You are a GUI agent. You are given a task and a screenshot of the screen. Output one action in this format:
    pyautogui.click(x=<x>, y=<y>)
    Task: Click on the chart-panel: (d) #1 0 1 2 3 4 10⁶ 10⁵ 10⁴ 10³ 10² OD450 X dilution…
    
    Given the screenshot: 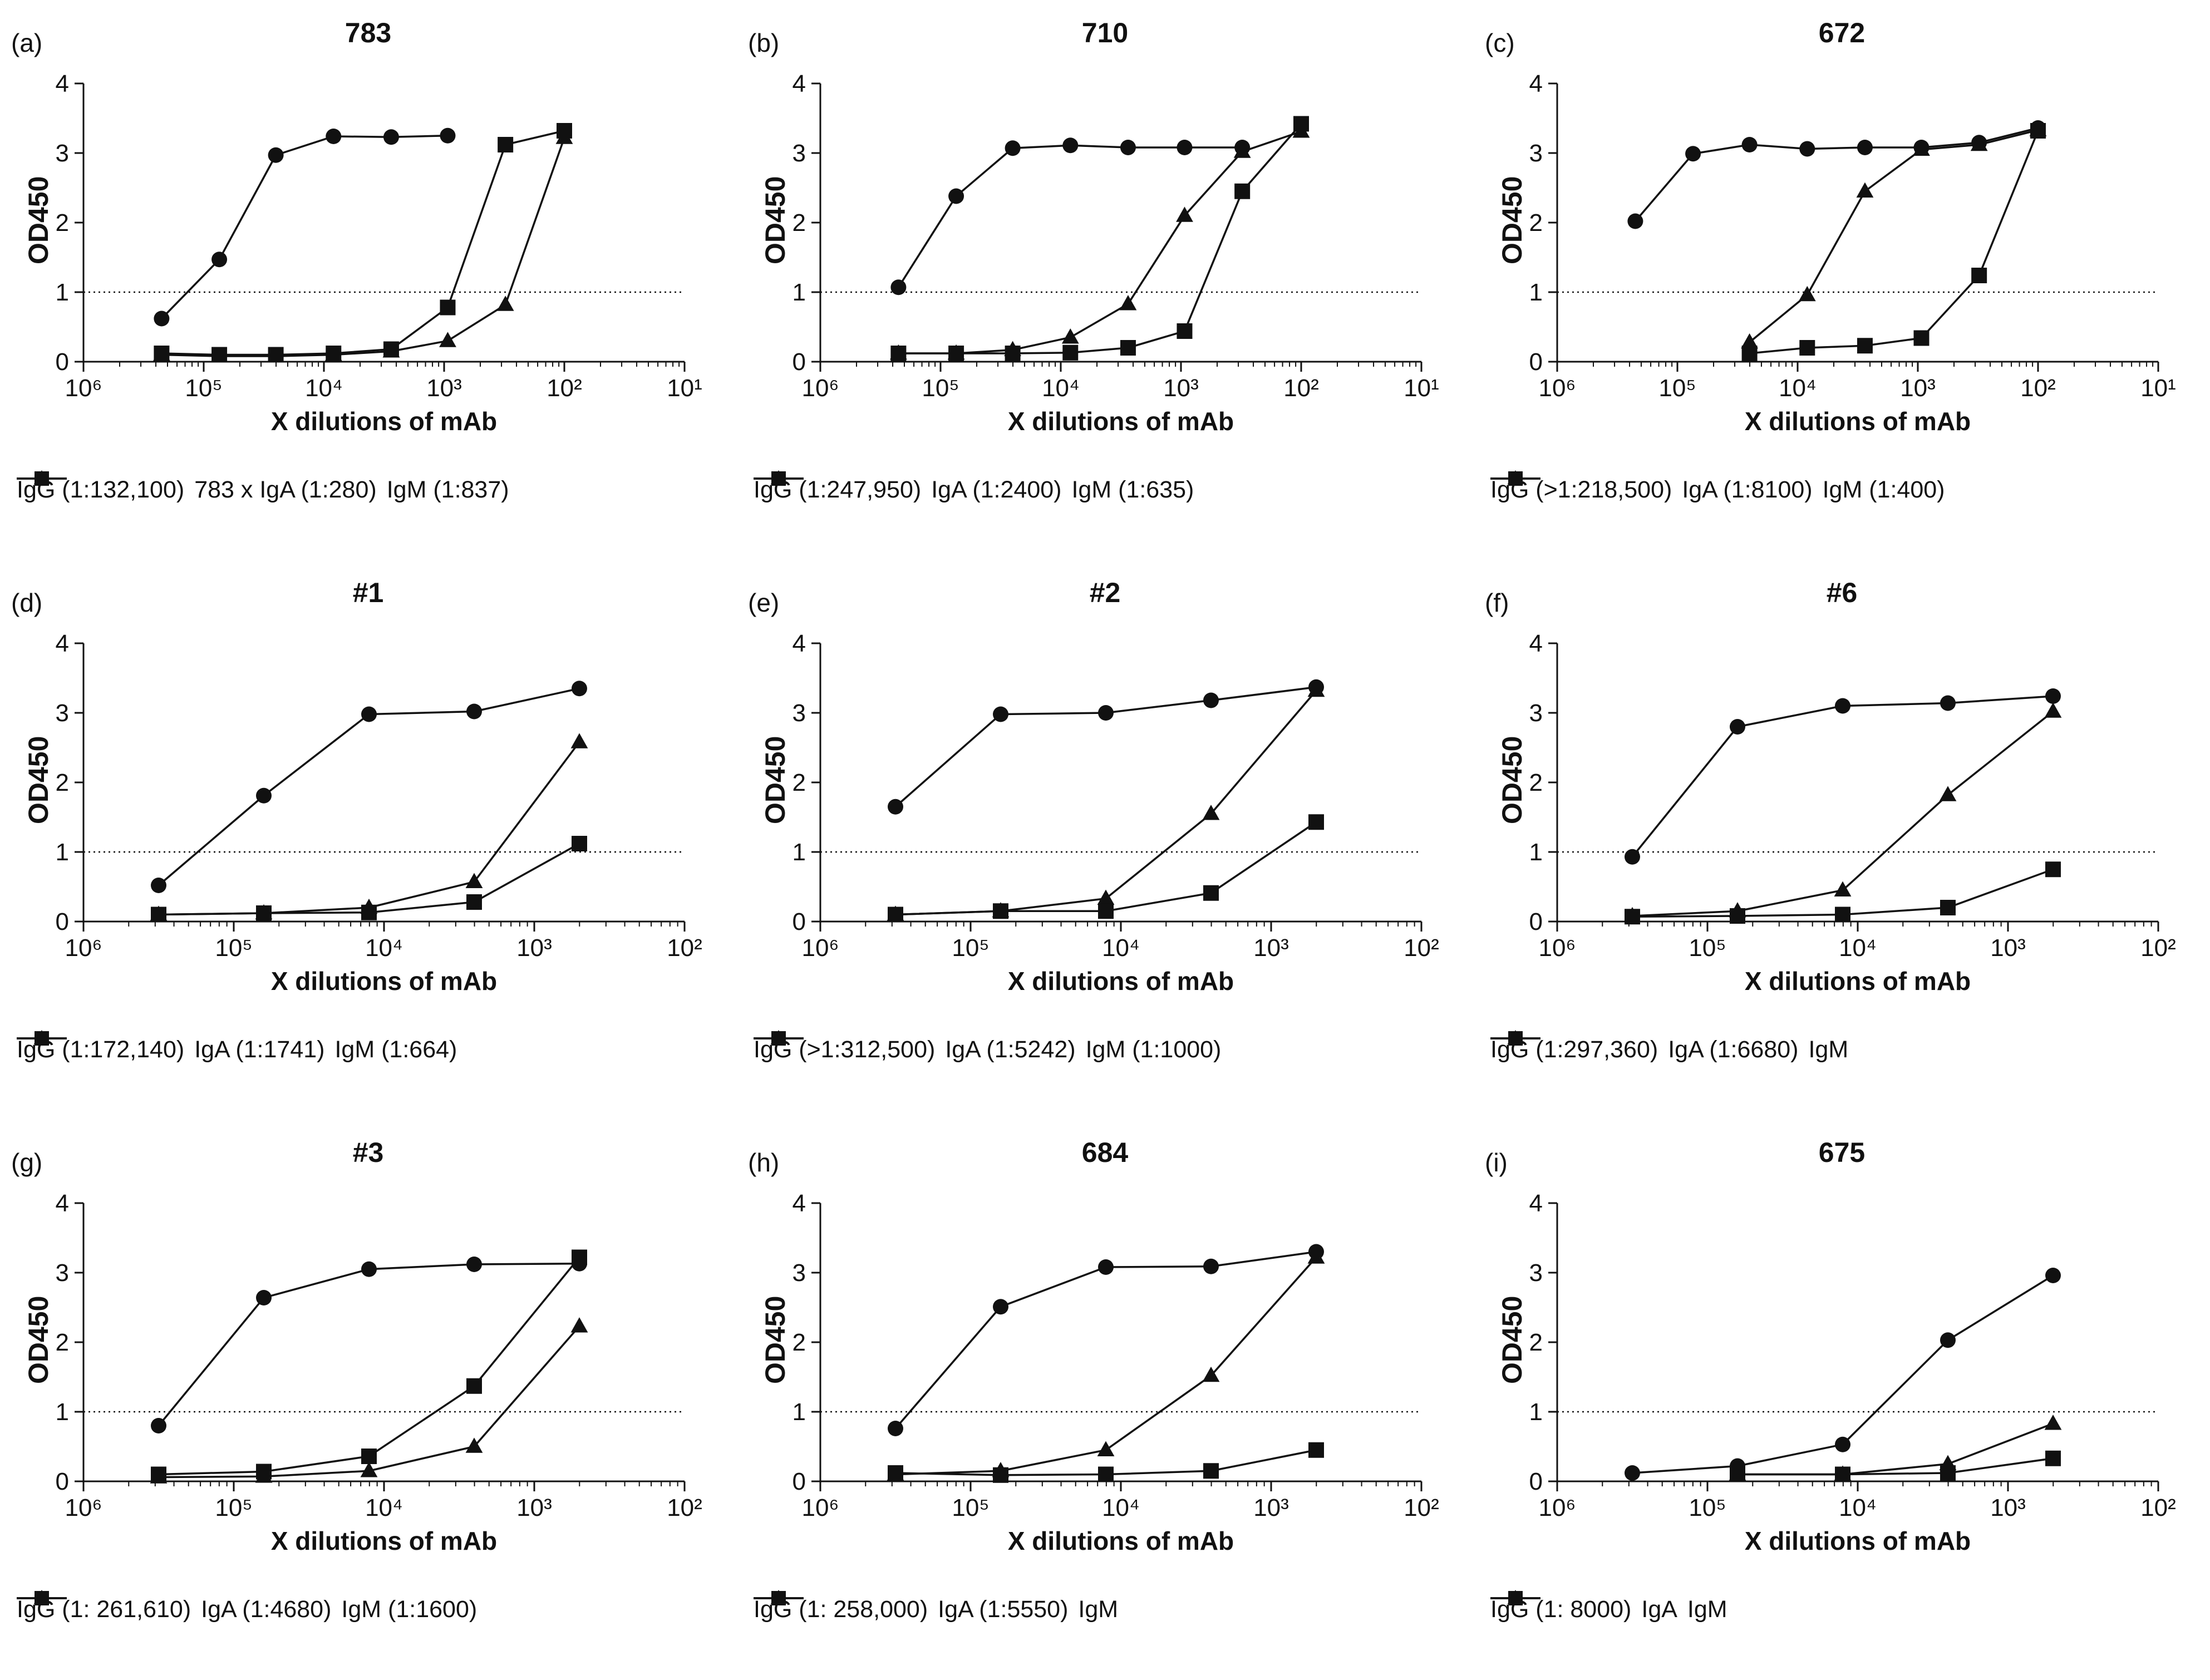 What is the action you would take?
    pyautogui.click(x=368, y=840)
    